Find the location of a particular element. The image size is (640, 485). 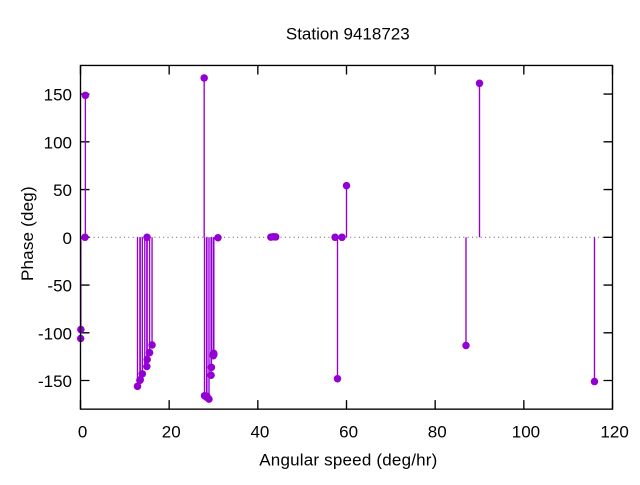

svg-text: Station 9418723 is located at coordinates (348, 34).